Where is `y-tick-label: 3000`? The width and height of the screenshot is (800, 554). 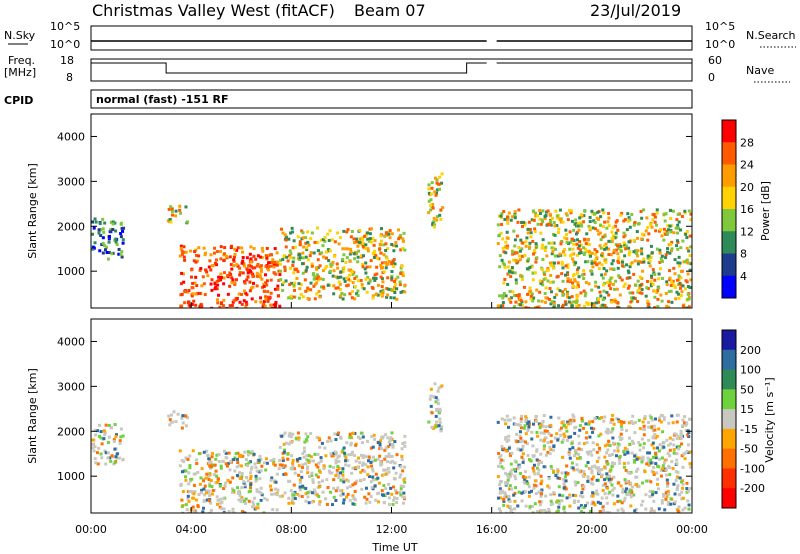
y-tick-label: 3000 is located at coordinates (71, 386).